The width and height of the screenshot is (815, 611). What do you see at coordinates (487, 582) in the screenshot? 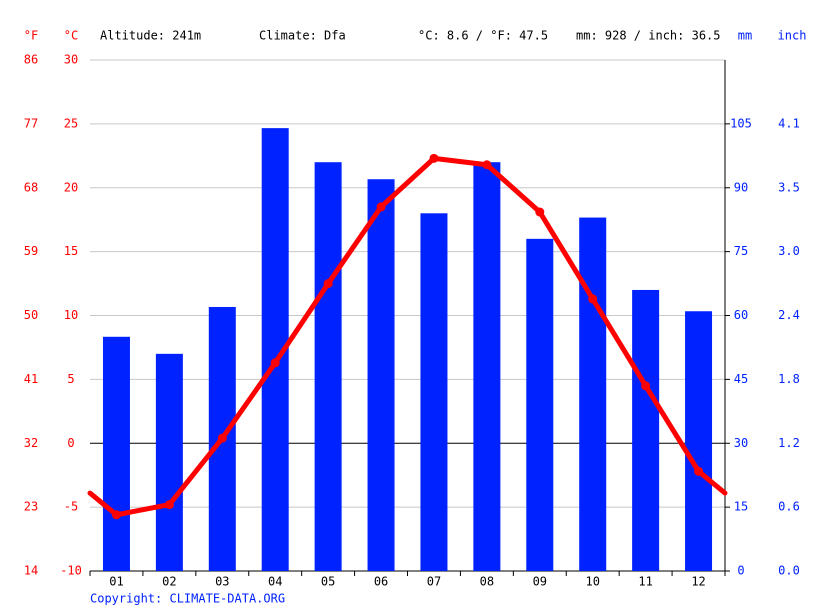
I see `x-tick-label: 08` at bounding box center [487, 582].